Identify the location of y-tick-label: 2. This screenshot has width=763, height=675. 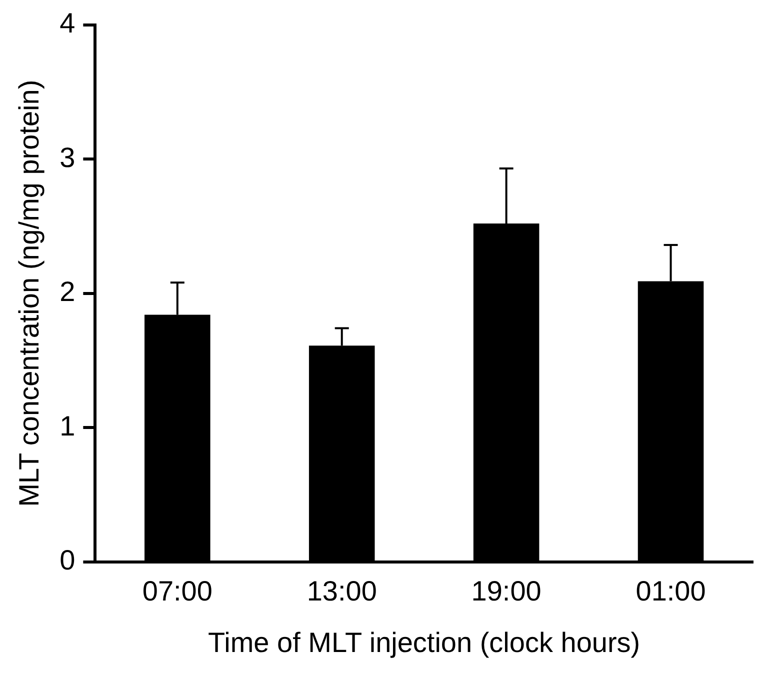
(68, 292).